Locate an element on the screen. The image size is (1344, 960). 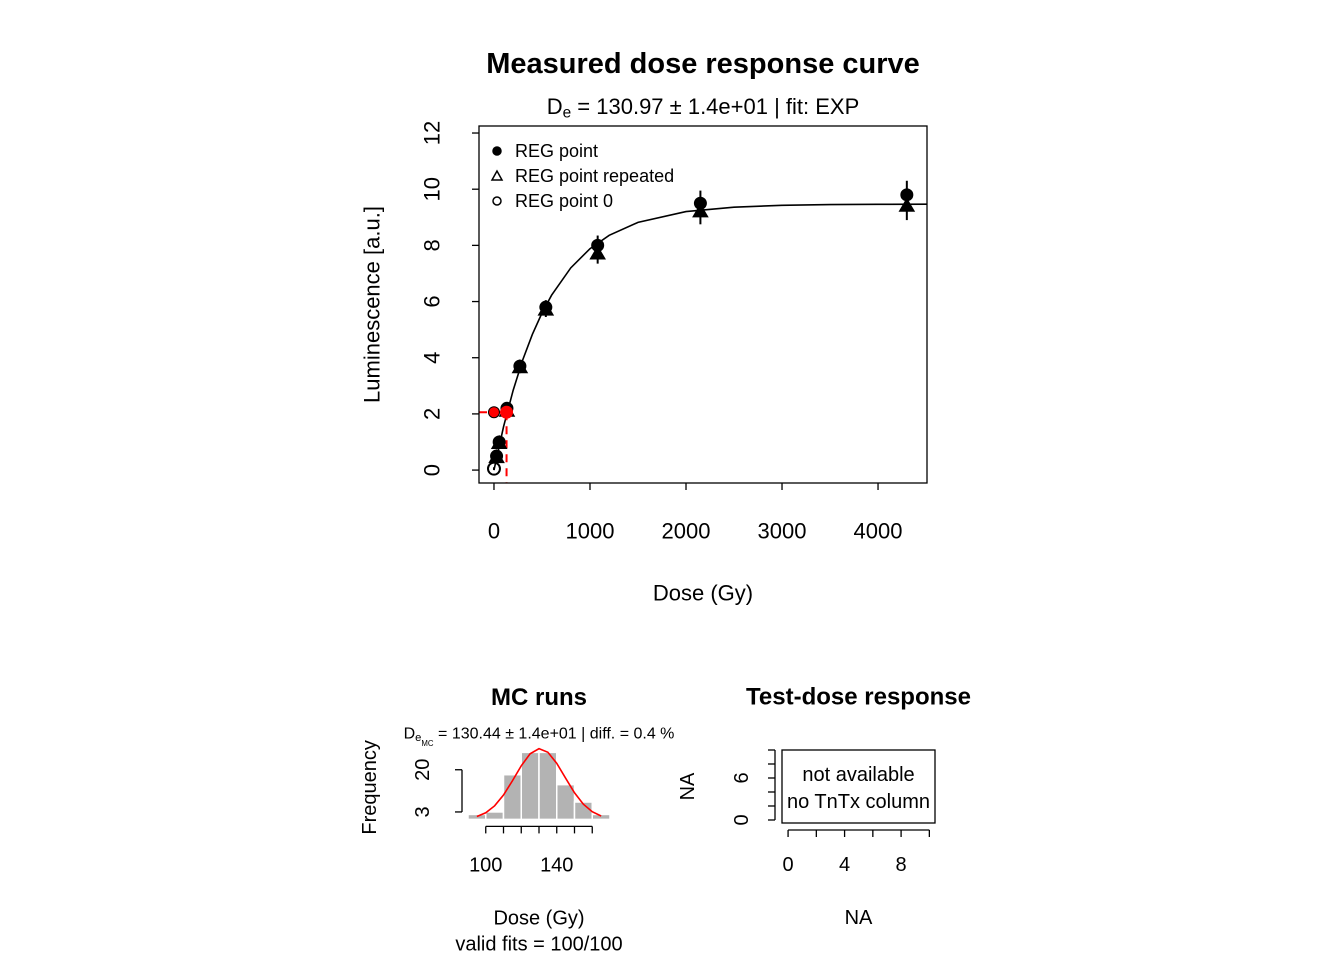
y-axis-label: Frequency is located at coordinates (370, 787).